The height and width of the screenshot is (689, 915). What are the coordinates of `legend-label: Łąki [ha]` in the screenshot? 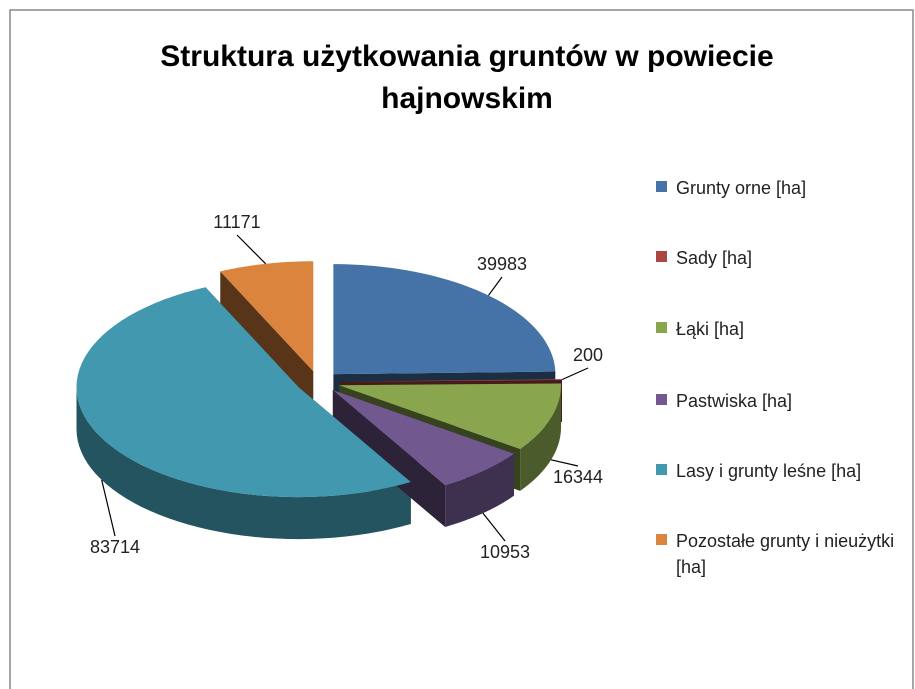 It's located at (710, 329).